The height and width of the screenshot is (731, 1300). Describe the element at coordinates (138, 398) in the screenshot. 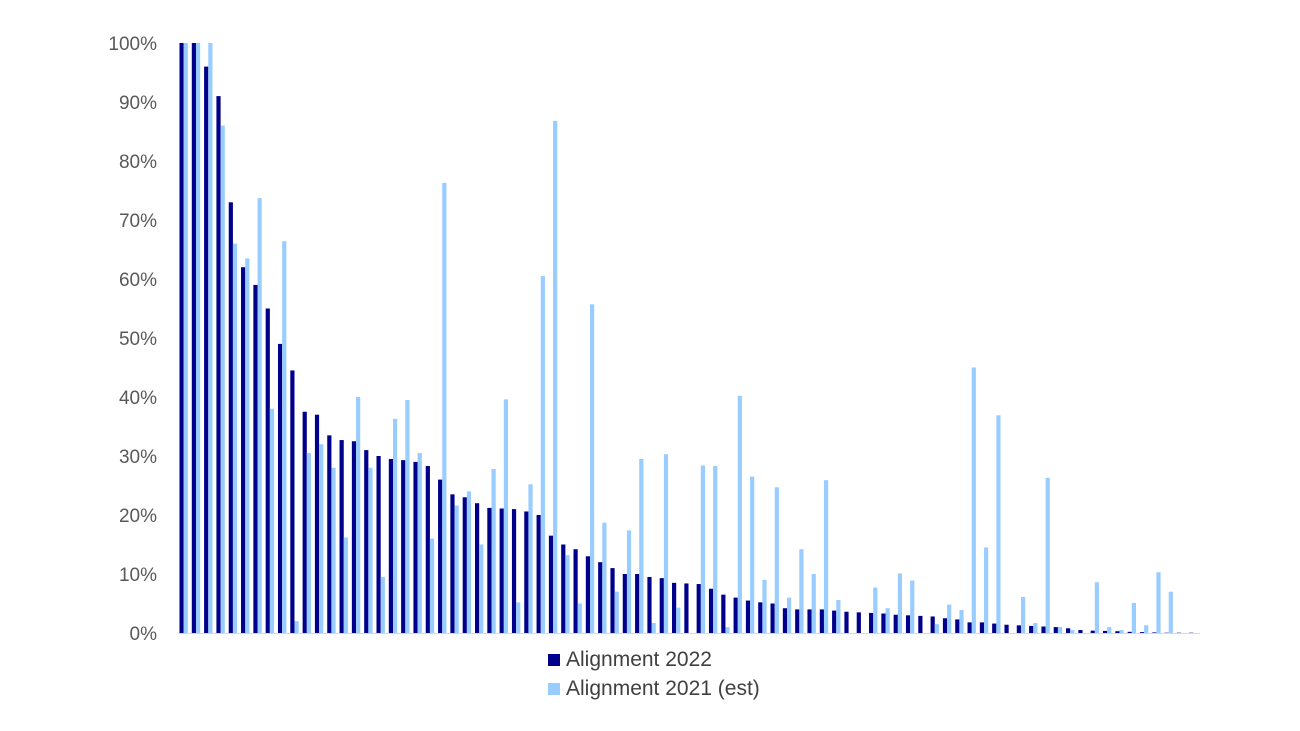

I see `y-tick-label: 40%` at that location.